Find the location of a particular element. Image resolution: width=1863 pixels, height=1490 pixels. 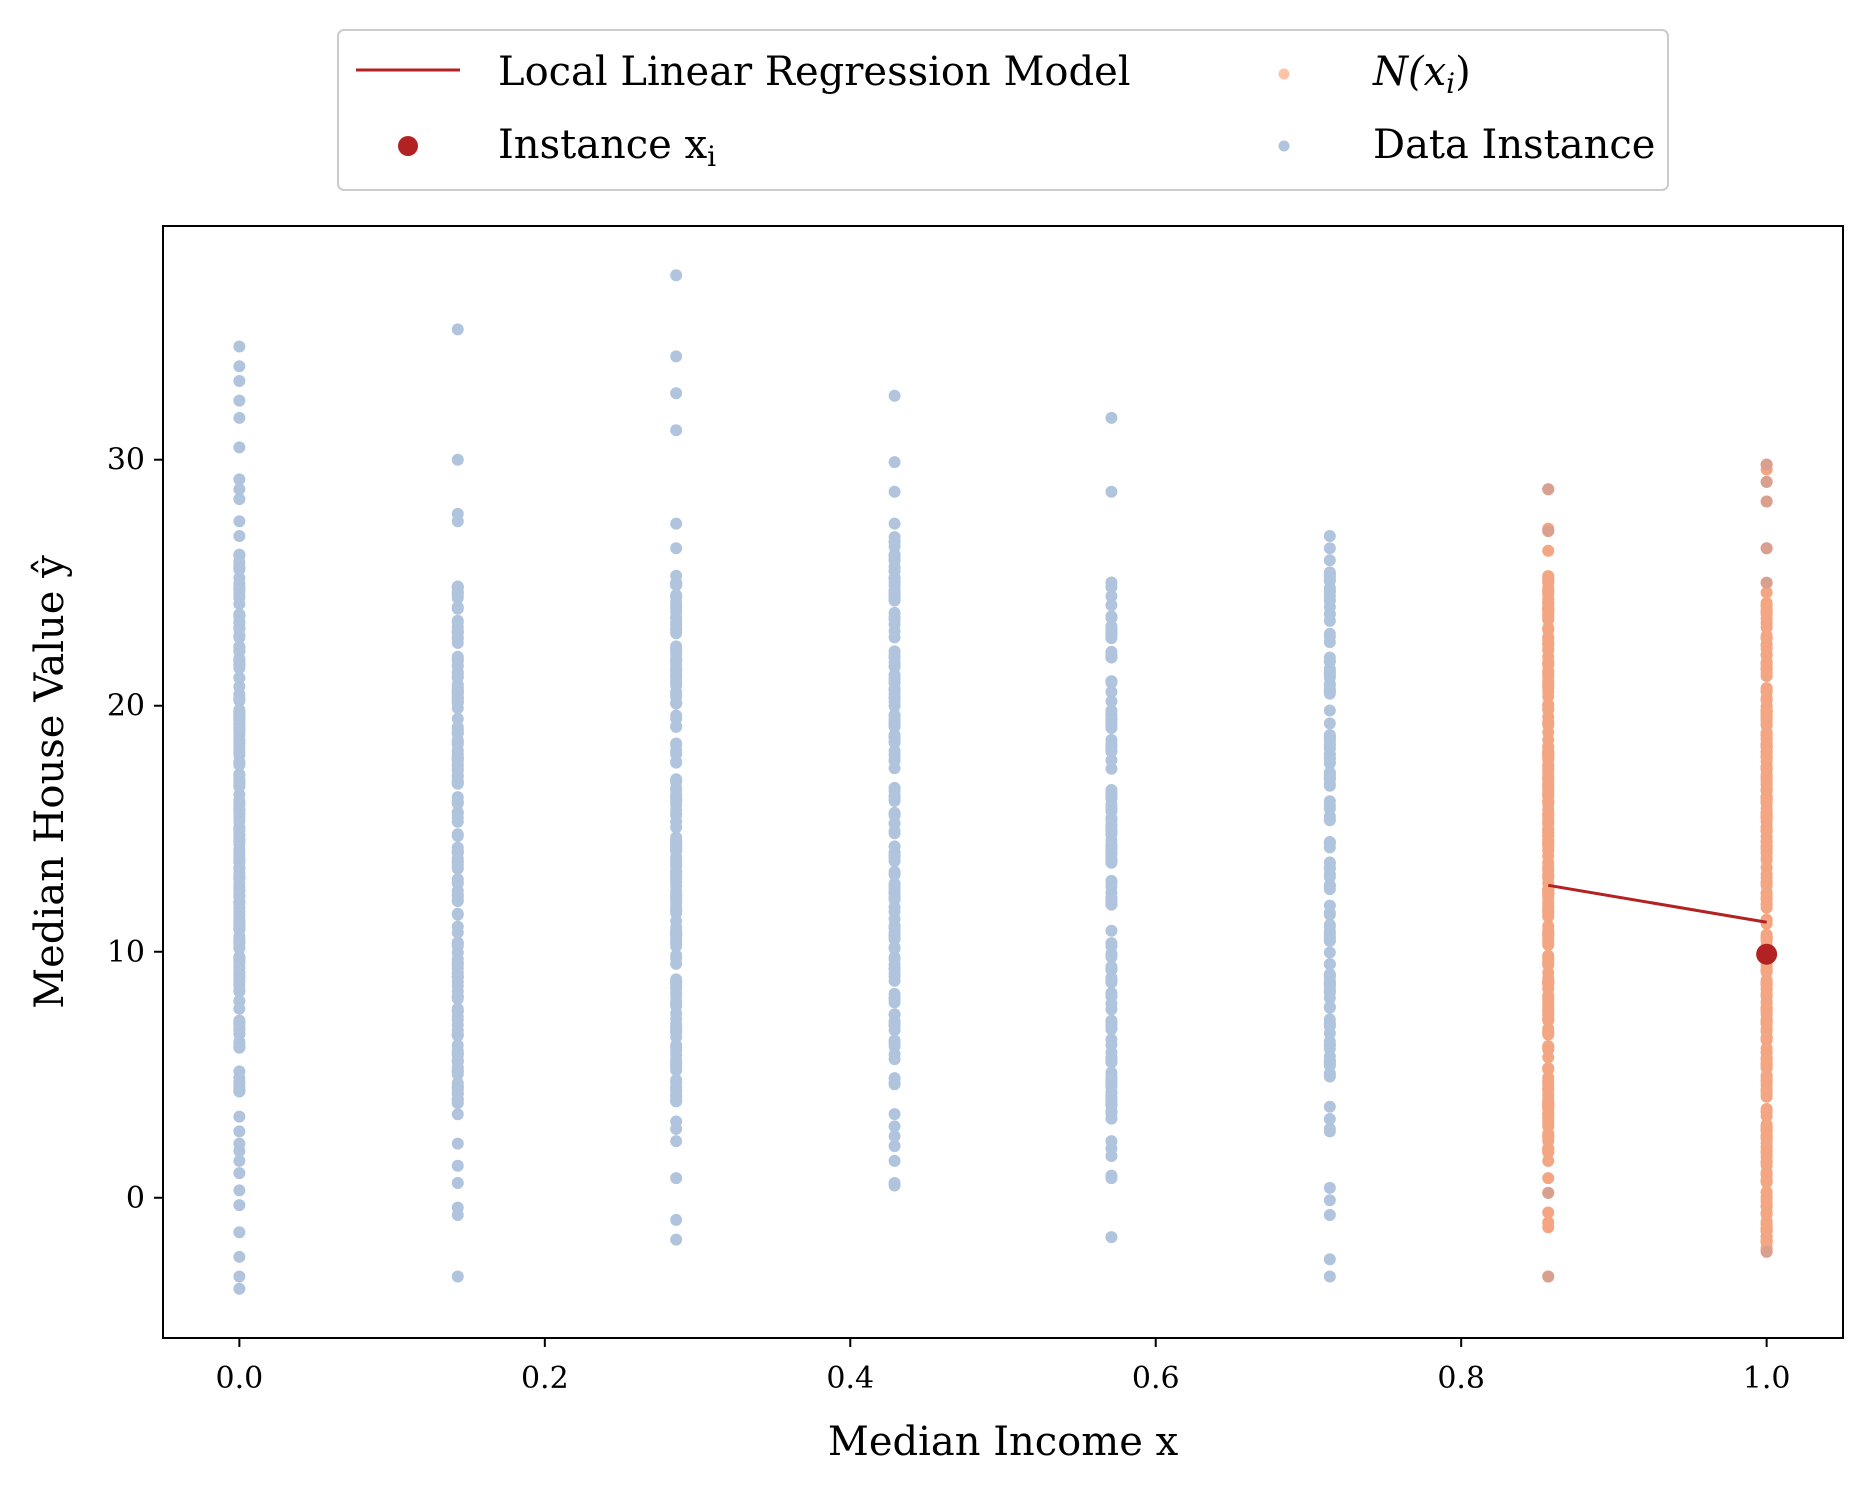

legend-marker-data is located at coordinates (1284, 146).